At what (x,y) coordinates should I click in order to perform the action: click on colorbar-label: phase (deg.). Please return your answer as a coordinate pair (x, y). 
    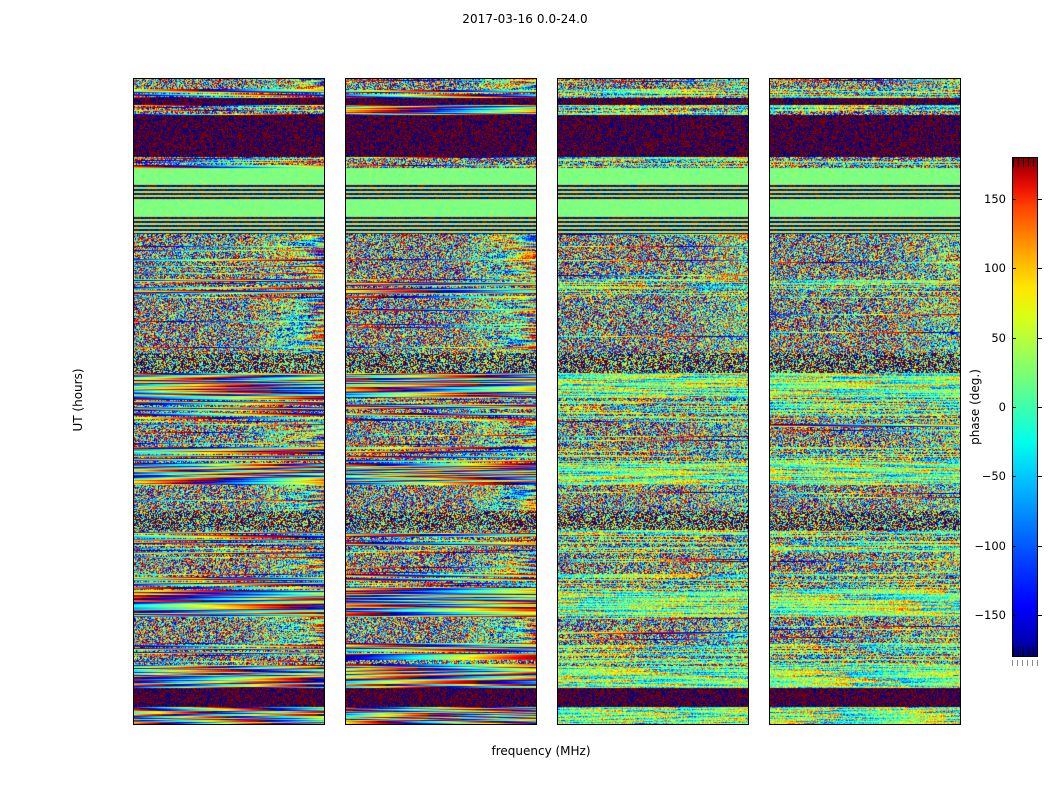
    Looking at the image, I should click on (975, 407).